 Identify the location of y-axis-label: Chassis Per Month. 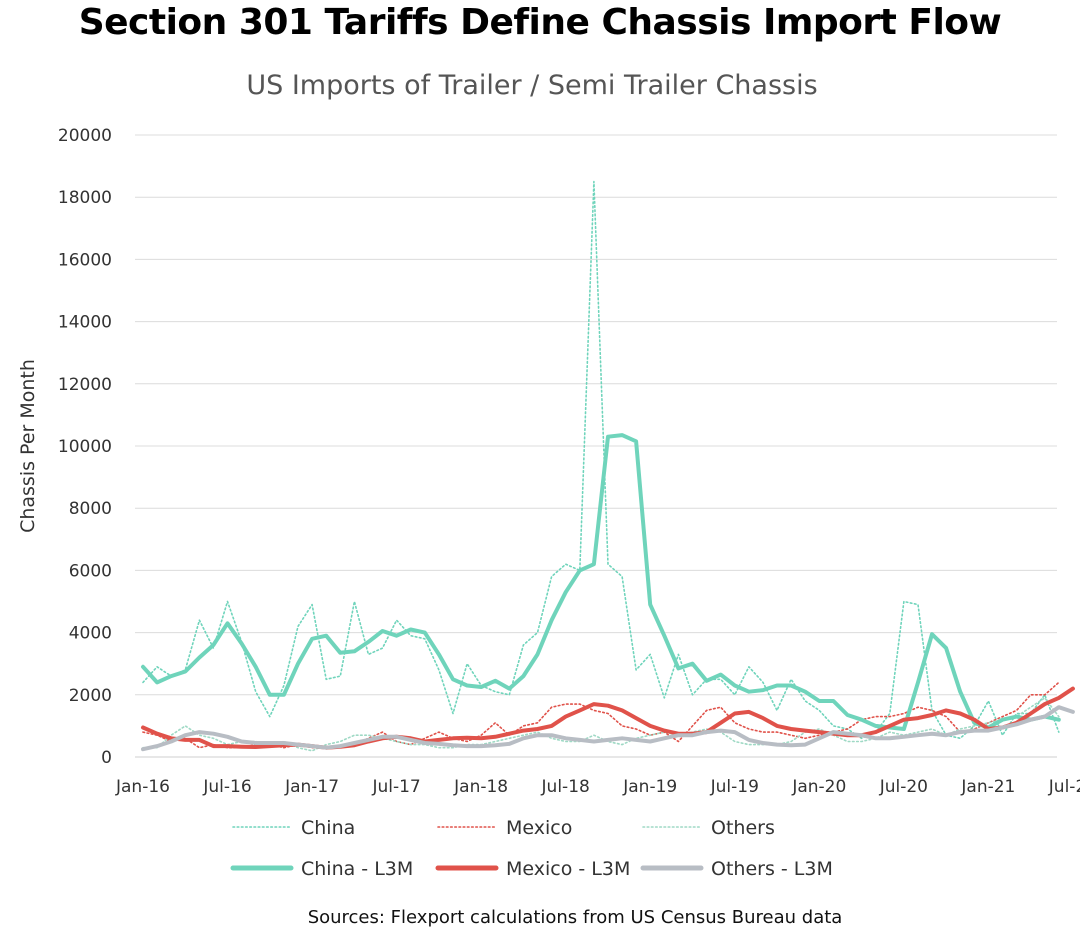
(28, 446).